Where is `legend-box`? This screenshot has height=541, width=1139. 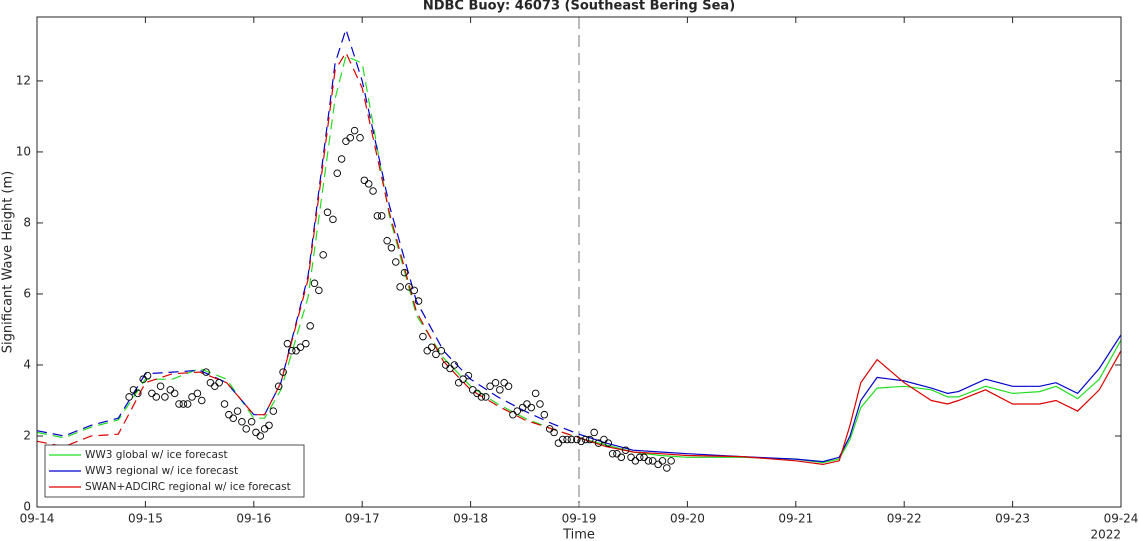 legend-box is located at coordinates (174, 471).